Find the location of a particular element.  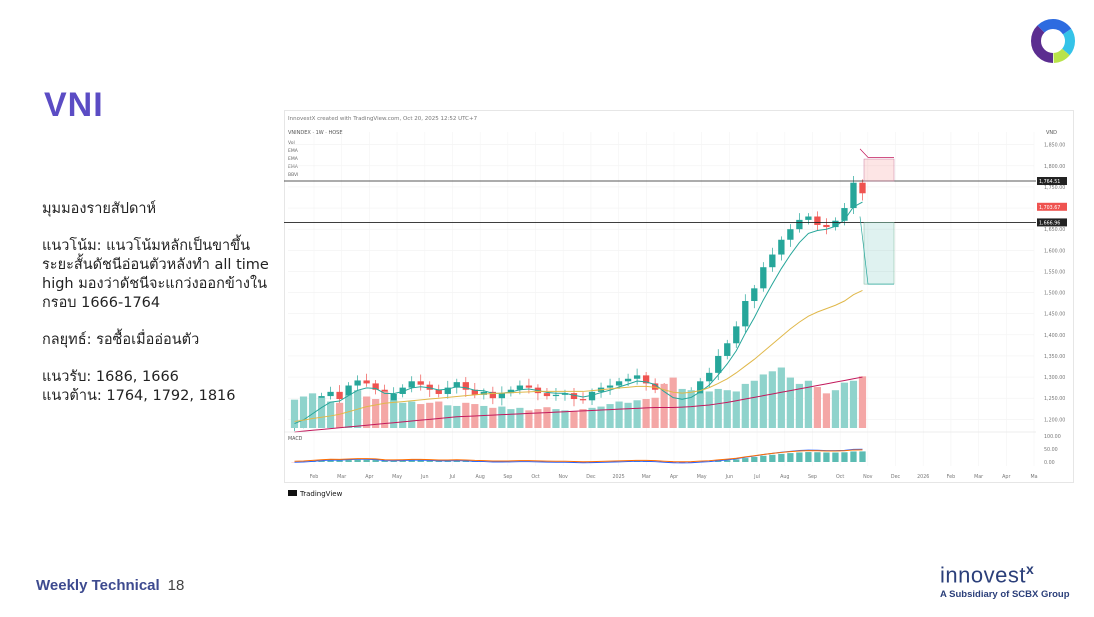

symbol-line: VNINDEX · 1W · HOSE is located at coordinates (315, 133).